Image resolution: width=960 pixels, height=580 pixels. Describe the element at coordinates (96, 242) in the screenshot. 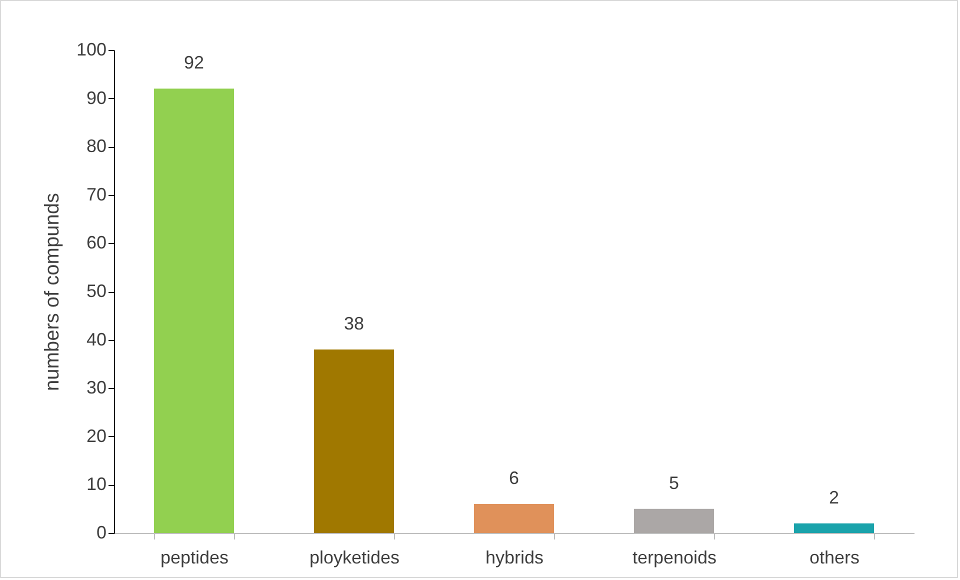

I see `y-tick-label: 60` at that location.